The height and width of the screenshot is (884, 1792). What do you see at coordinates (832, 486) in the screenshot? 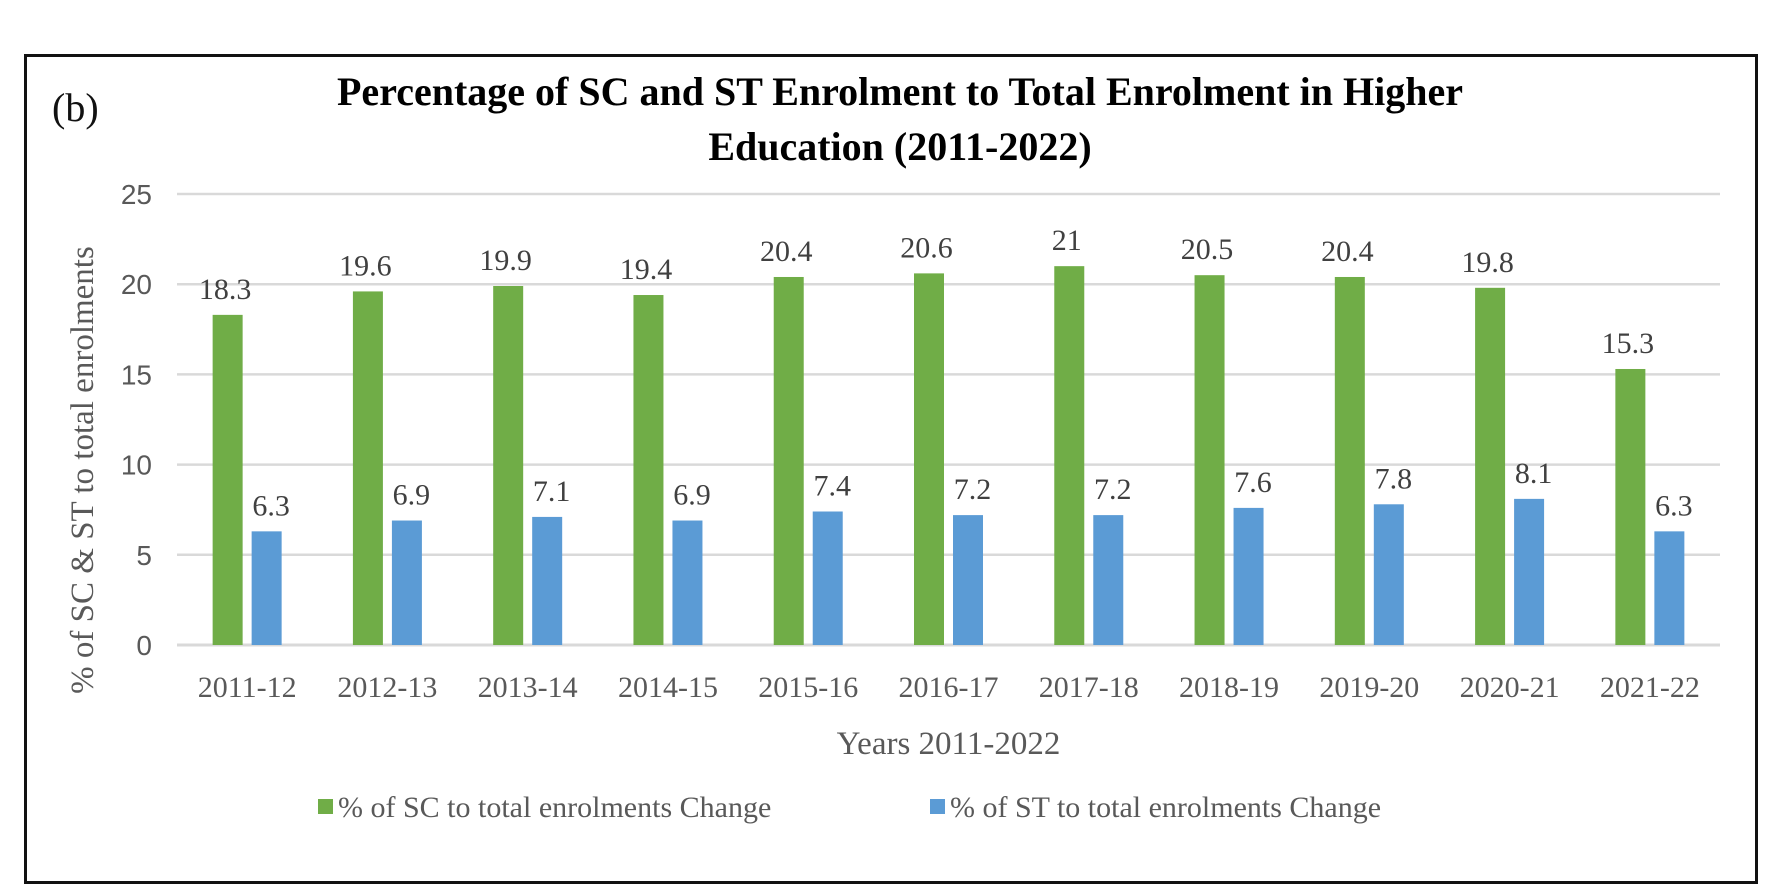
I see `st-data-label: 7.4` at bounding box center [832, 486].